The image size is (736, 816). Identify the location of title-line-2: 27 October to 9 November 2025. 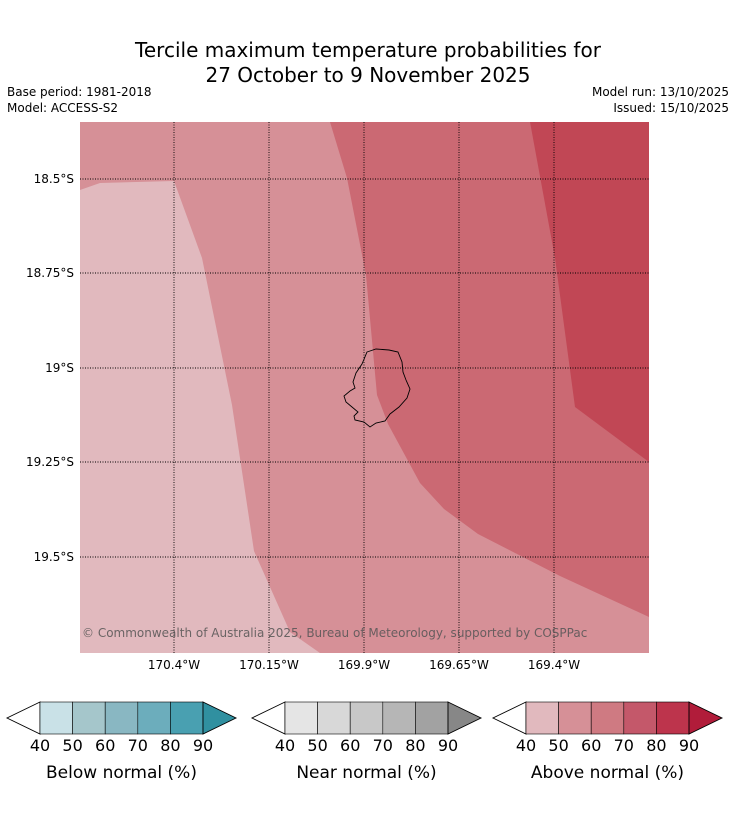
(368, 75).